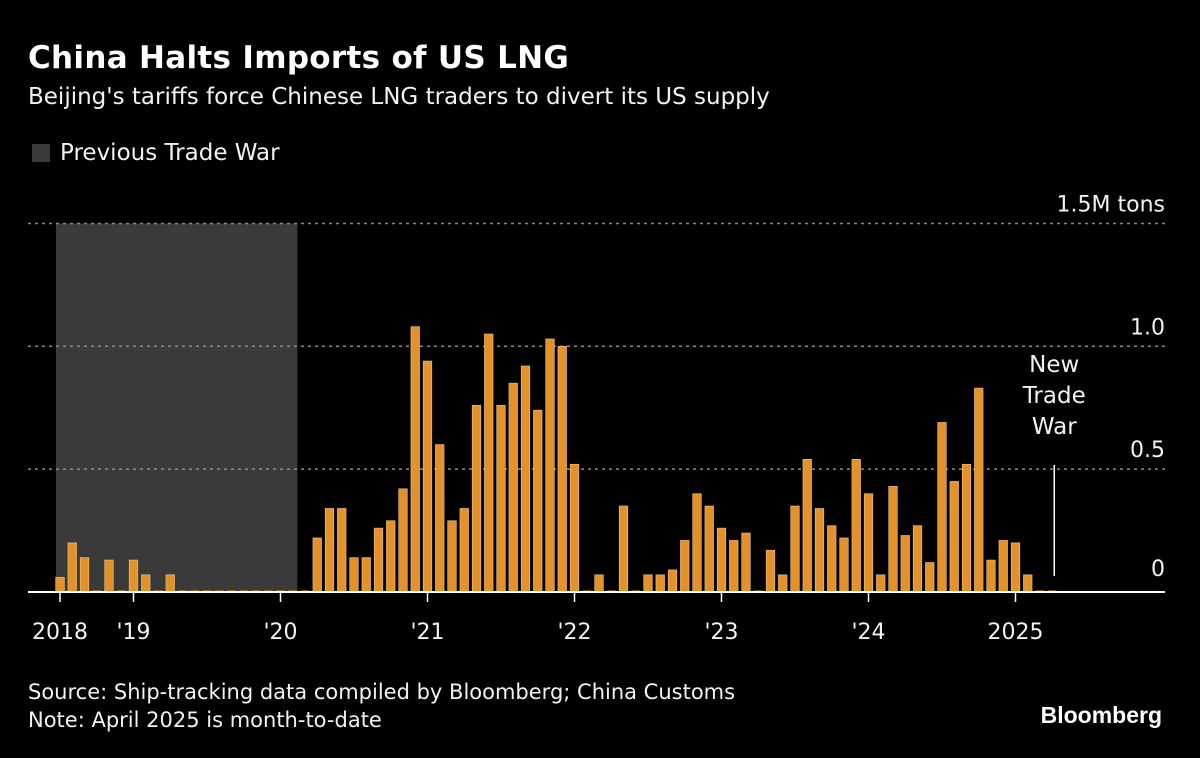 The width and height of the screenshot is (1200, 758). Describe the element at coordinates (177, 407) in the screenshot. I see `shaded-period` at that location.